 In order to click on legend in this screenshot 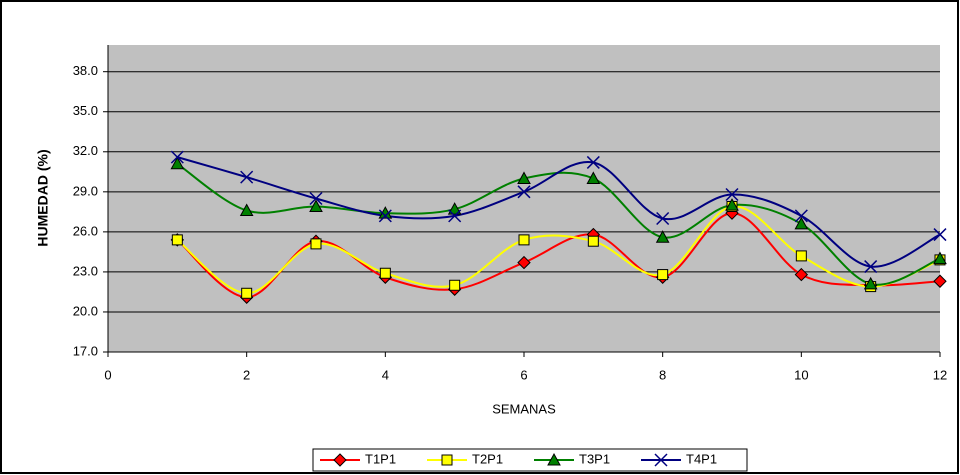, I will do `click(530, 460)`.